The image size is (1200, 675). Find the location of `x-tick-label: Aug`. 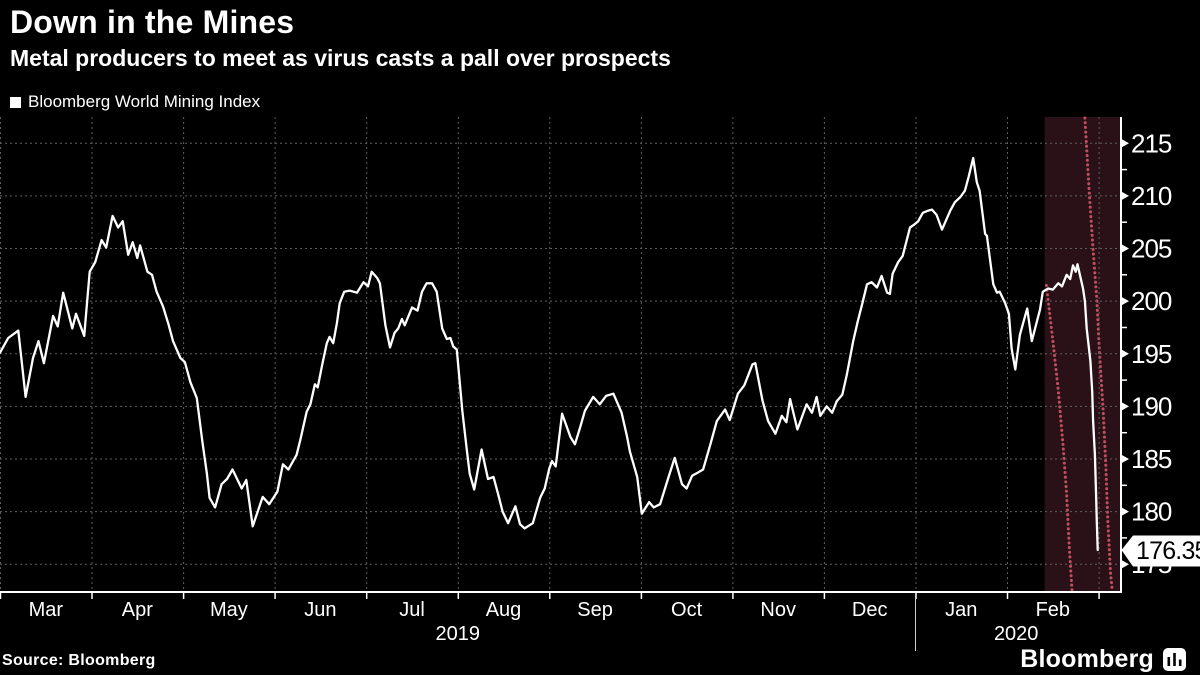

x-tick-label: Aug is located at coordinates (504, 610).